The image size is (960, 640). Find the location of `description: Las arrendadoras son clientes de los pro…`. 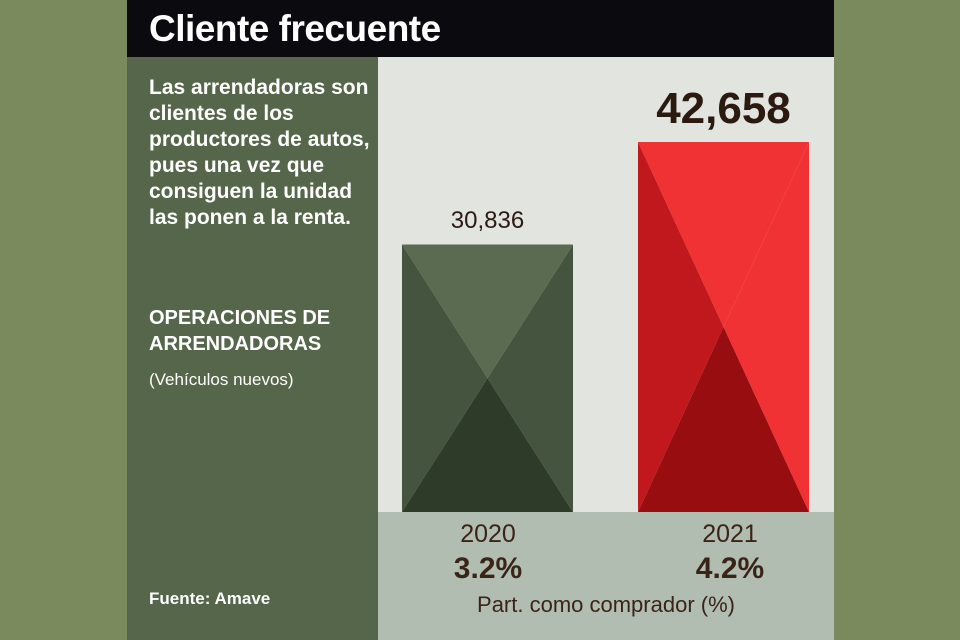

description: Las arrendadoras son clientes de los pro… is located at coordinates (259, 152).